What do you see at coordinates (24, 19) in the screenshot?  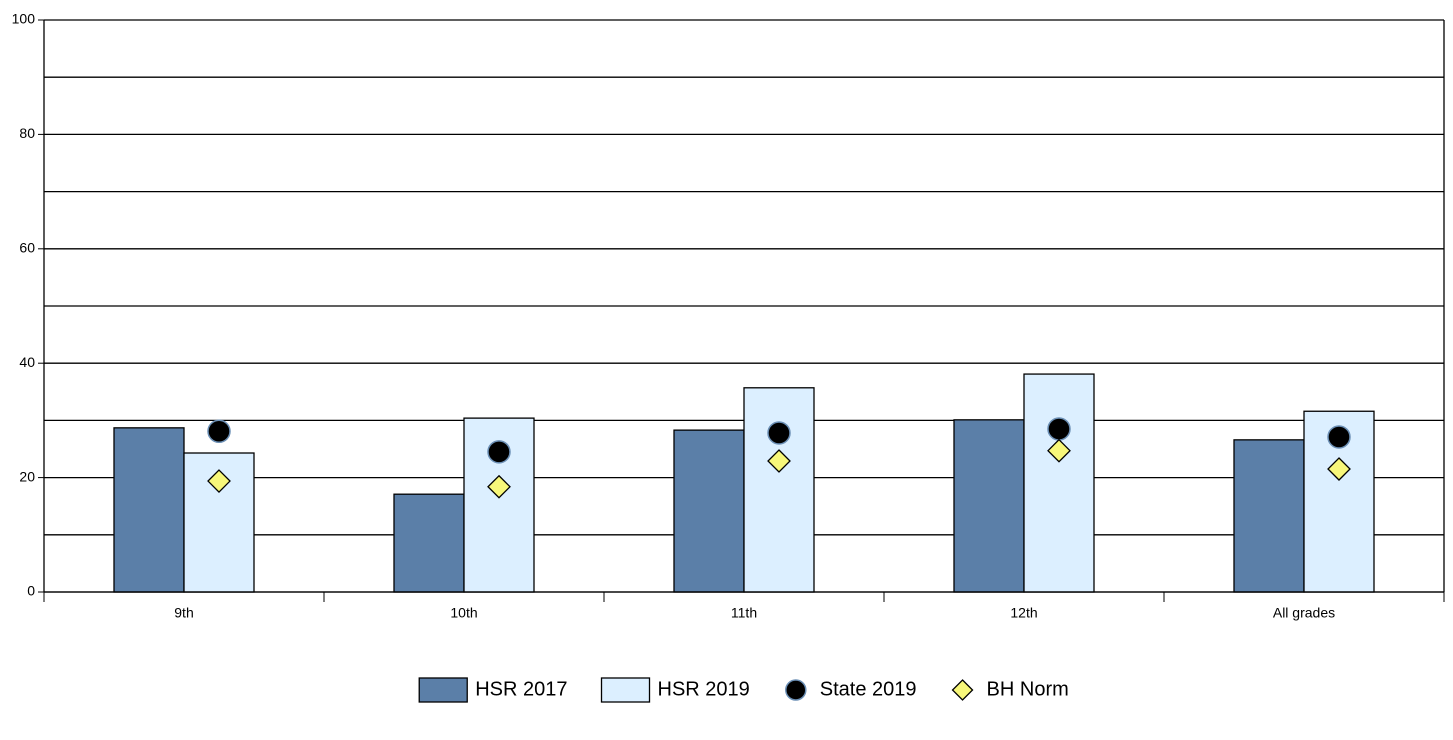 I see `y-tick-label: 100` at bounding box center [24, 19].